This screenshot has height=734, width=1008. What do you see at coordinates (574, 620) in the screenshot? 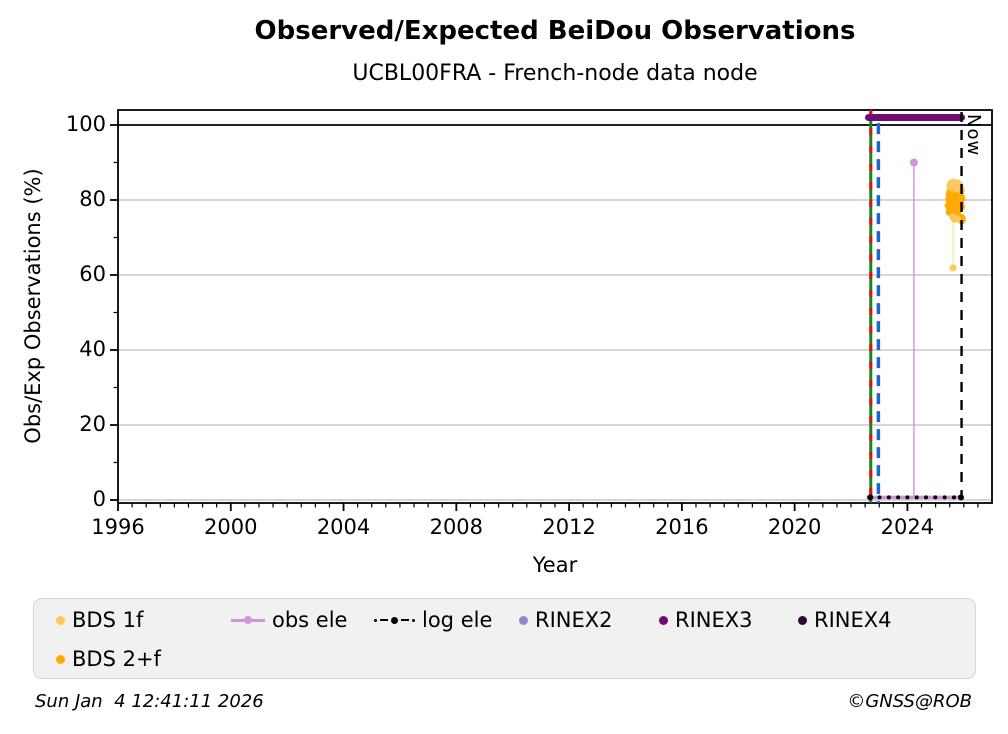
I see `legend-label: RINEX2` at bounding box center [574, 620].